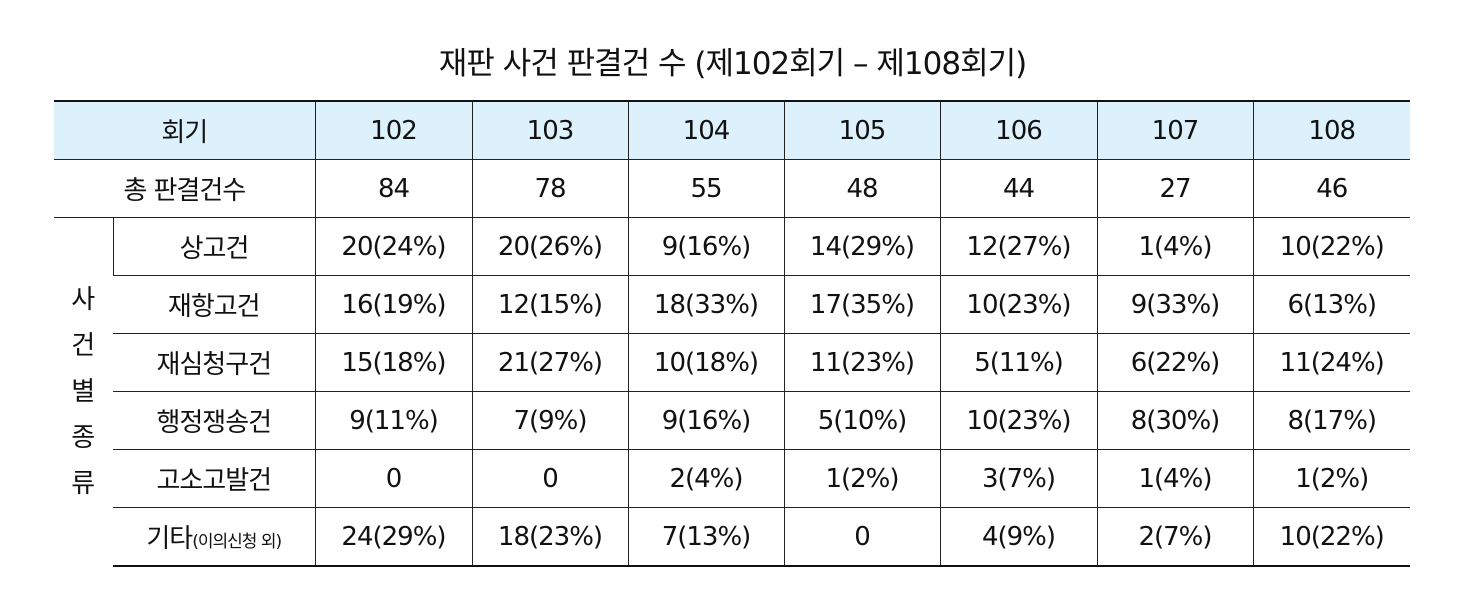 The width and height of the screenshot is (1465, 616). What do you see at coordinates (1331, 188) in the screenshot?
I see `total-cell: 46` at bounding box center [1331, 188].